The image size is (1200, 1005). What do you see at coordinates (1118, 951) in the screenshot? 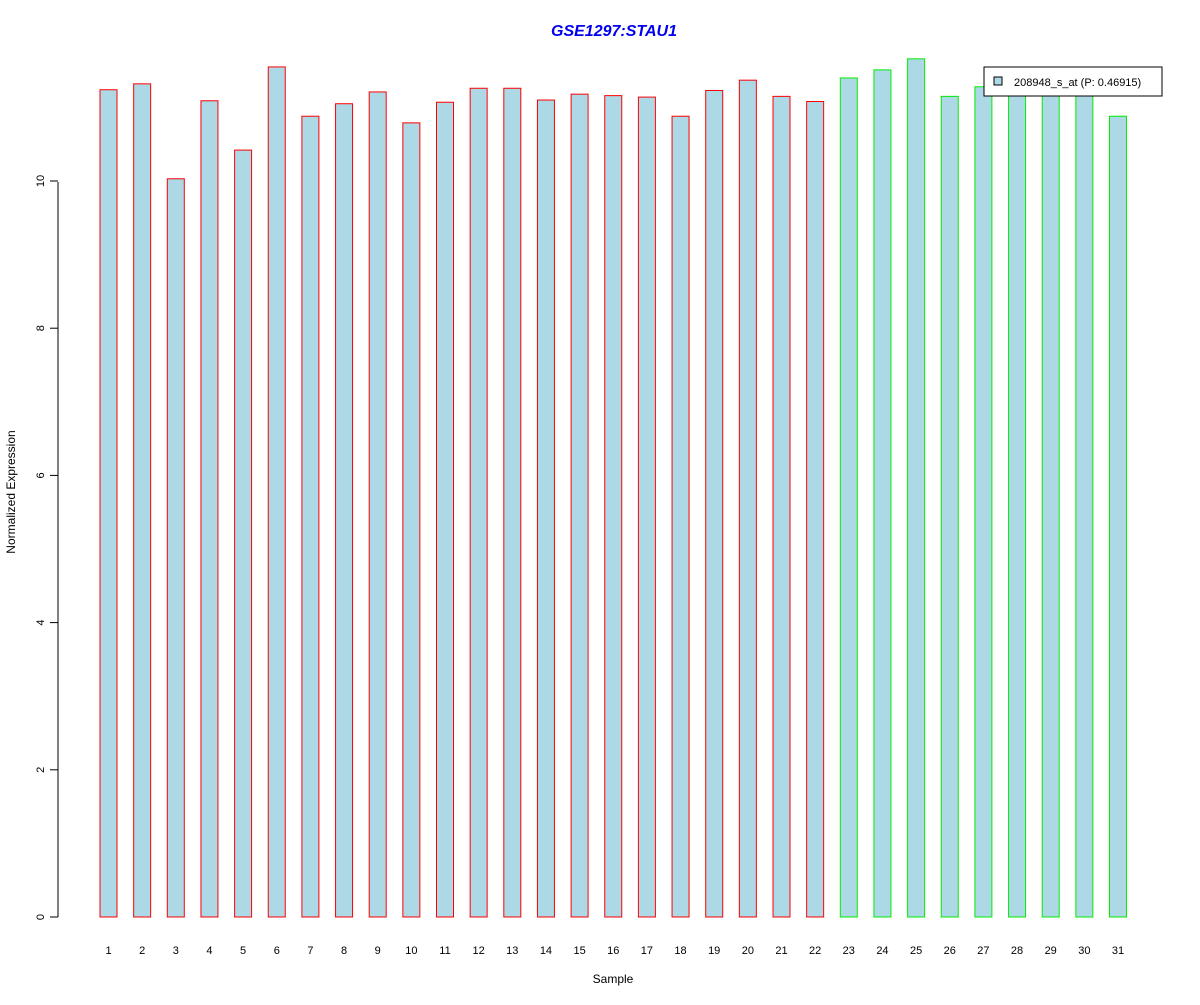
I see `x-tick-label: 31` at bounding box center [1118, 951].